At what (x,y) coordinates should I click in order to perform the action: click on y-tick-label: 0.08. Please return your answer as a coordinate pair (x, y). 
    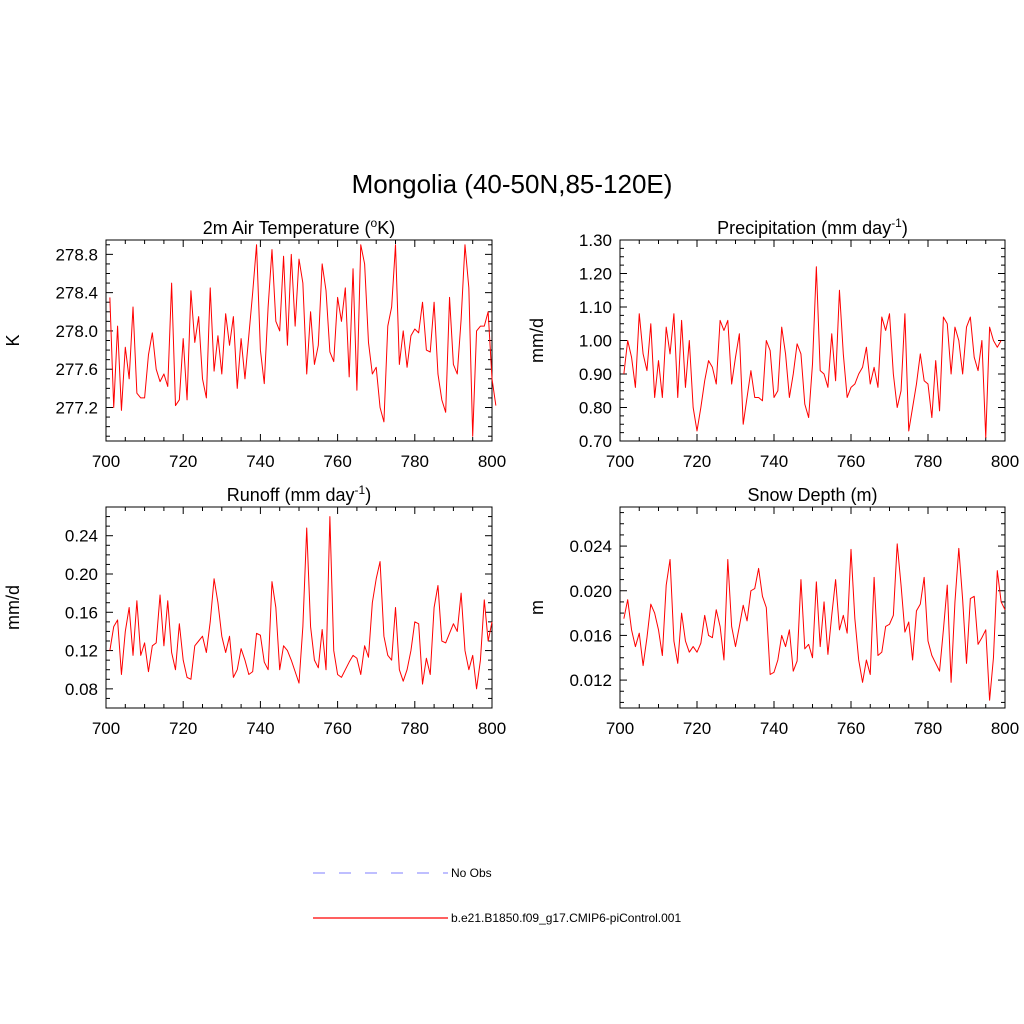
    Looking at the image, I should click on (81, 689).